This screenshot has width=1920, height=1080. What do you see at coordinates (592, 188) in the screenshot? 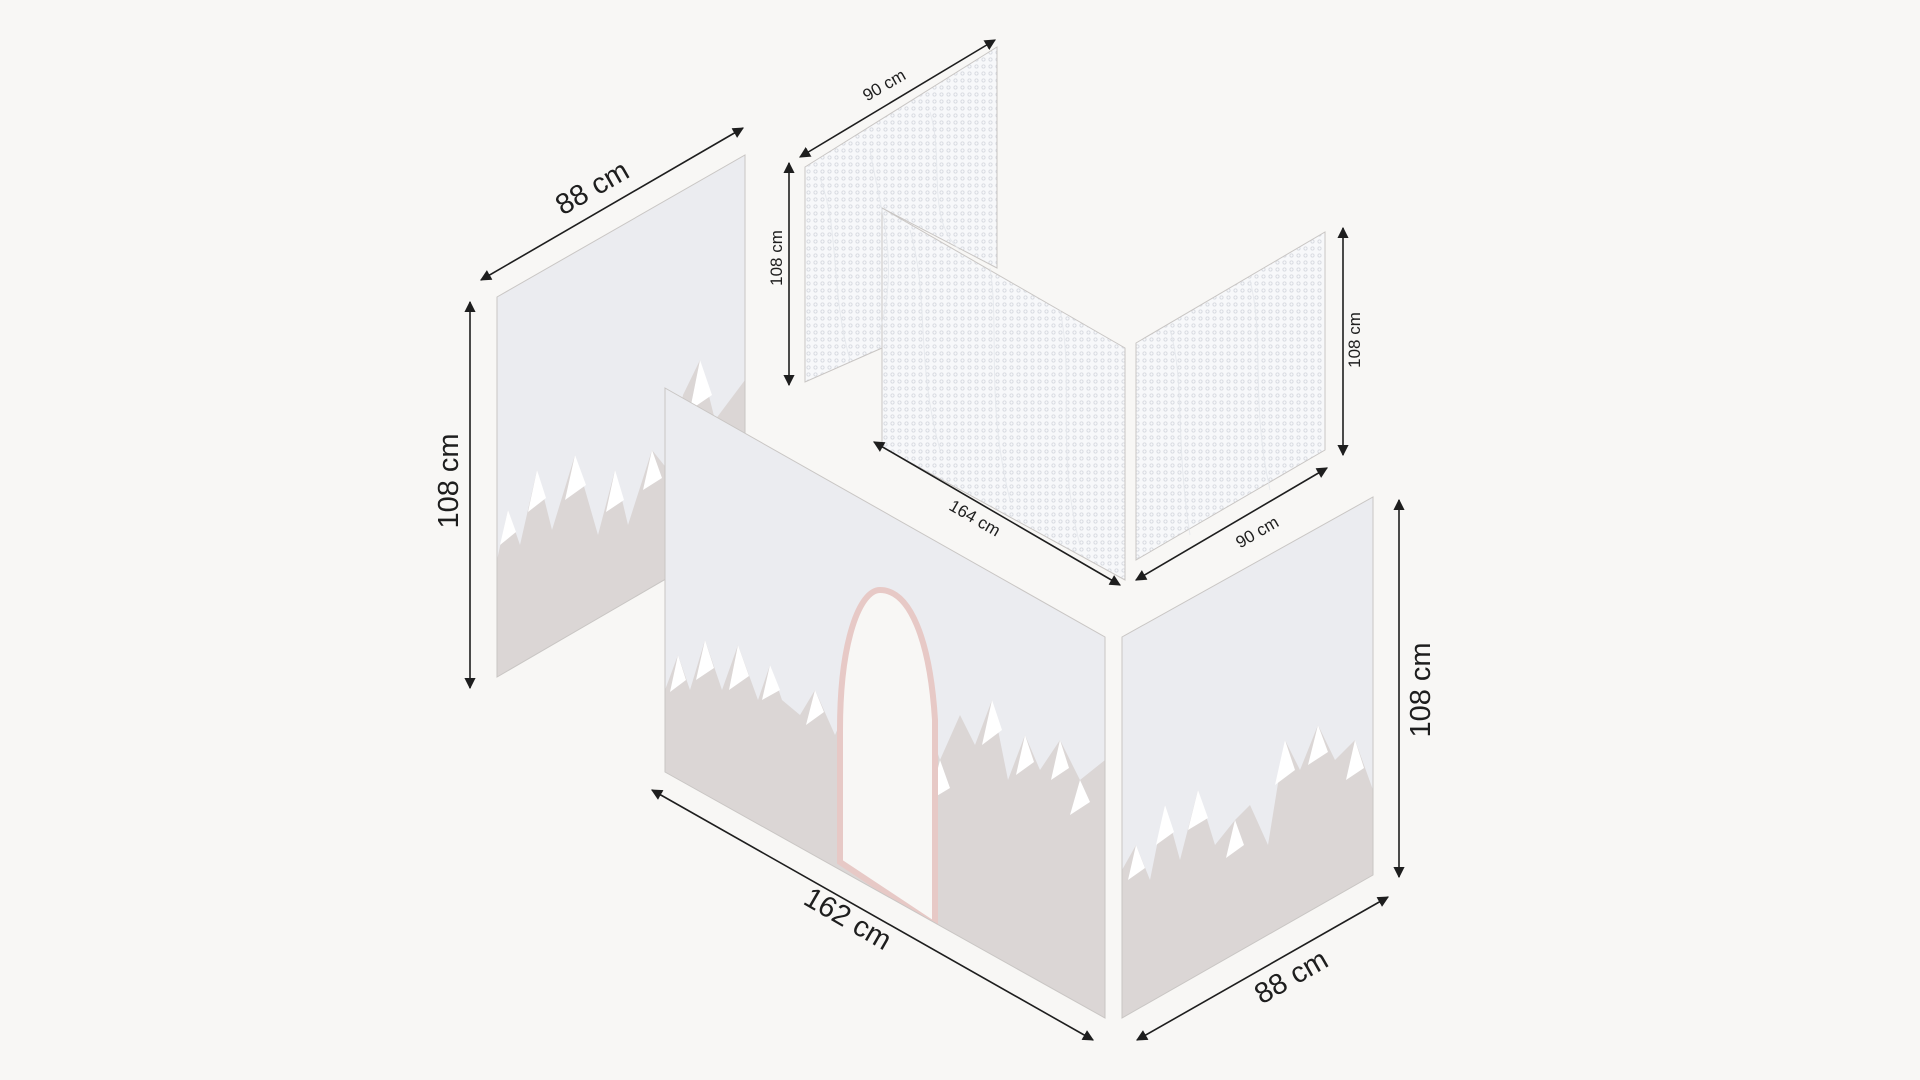
I see `left-width-label: 88 cm` at bounding box center [592, 188].